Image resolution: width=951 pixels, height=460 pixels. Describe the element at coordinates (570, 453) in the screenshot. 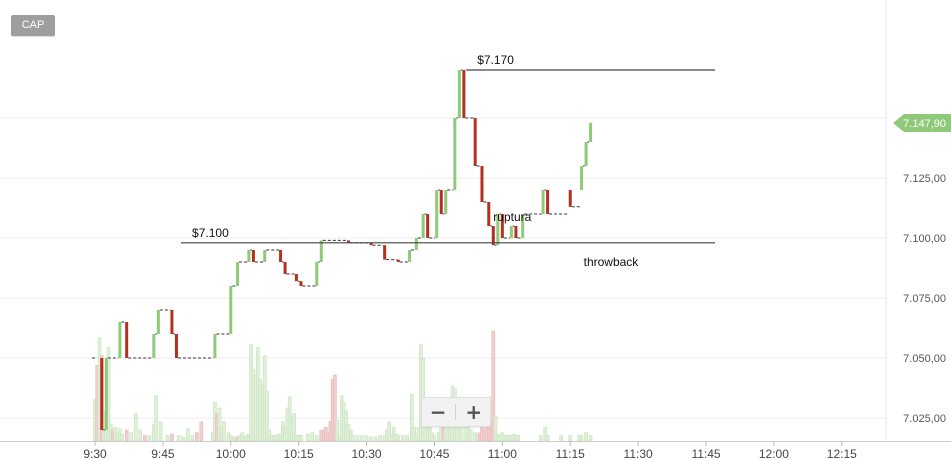

I see `x-tick-label: 11:15` at that location.